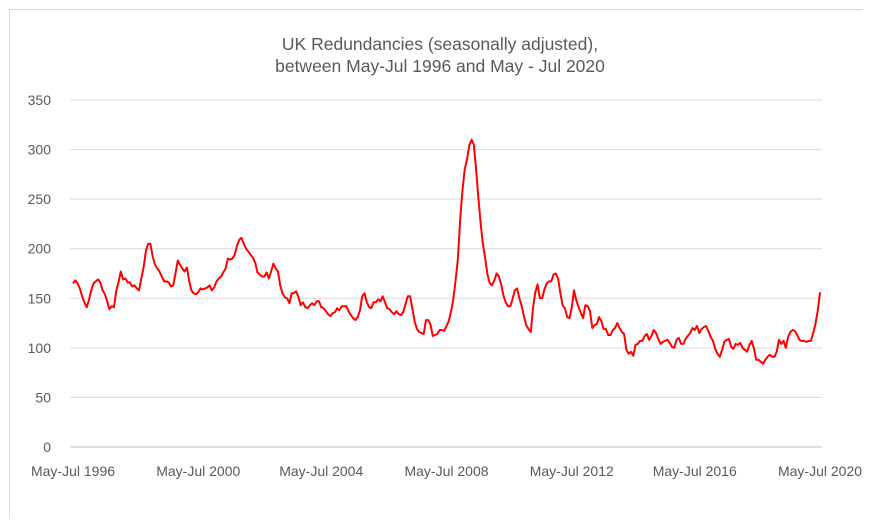 Image resolution: width=873 pixels, height=525 pixels. I want to click on y-tick-label: 0, so click(47, 447).